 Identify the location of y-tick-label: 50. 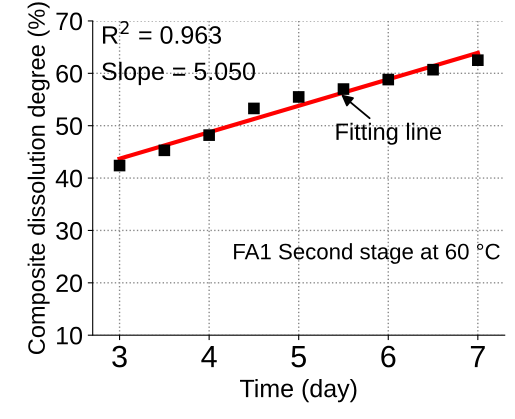
(69, 126).